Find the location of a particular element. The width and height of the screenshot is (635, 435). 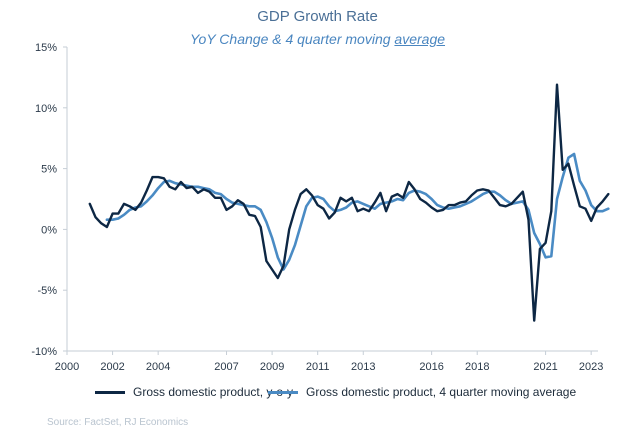

y-tick-label: 0% is located at coordinates (49, 230).